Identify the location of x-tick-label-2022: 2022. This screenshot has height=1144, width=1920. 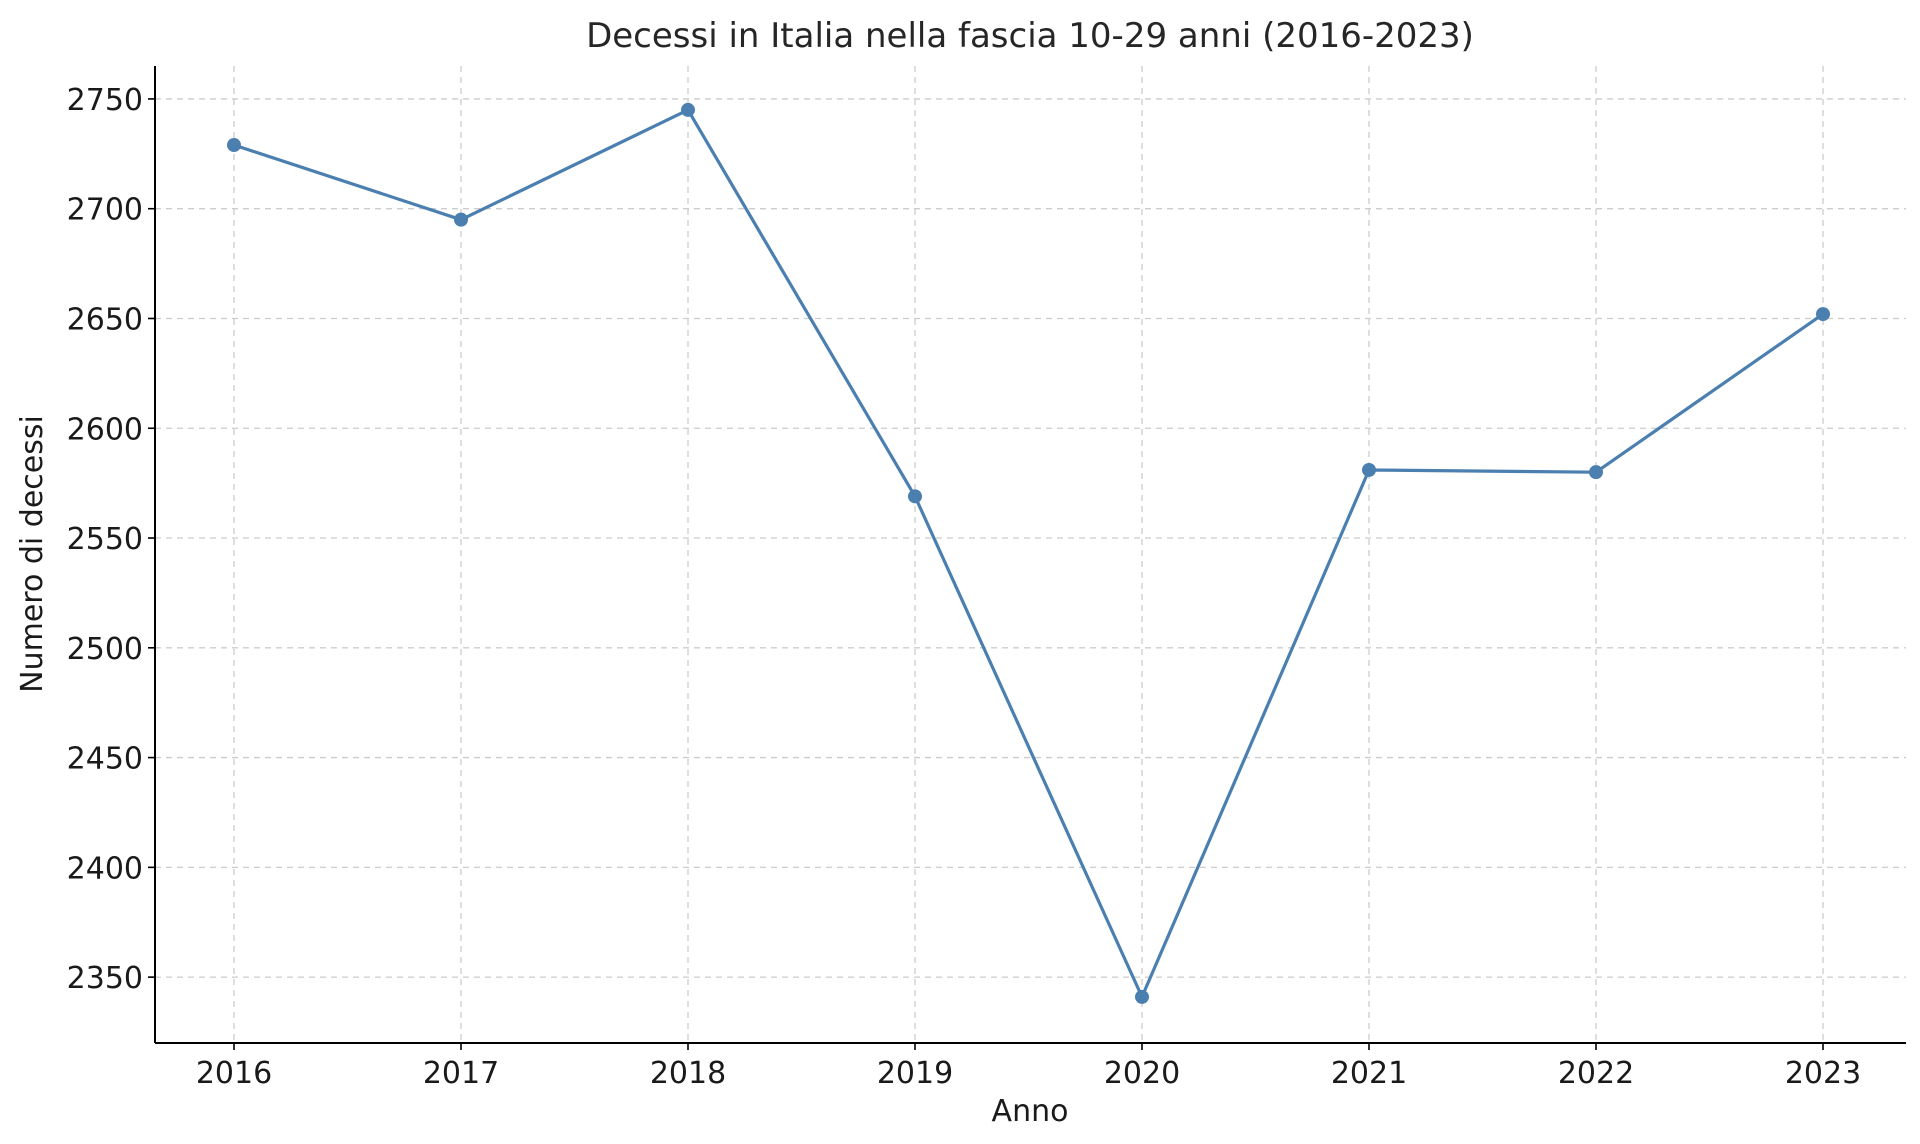
(1596, 1073).